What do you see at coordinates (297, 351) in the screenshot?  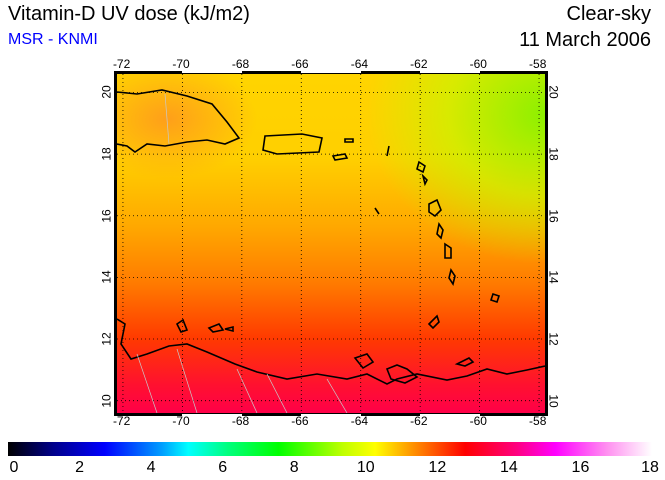 I see `islands-south-coast` at bounding box center [297, 351].